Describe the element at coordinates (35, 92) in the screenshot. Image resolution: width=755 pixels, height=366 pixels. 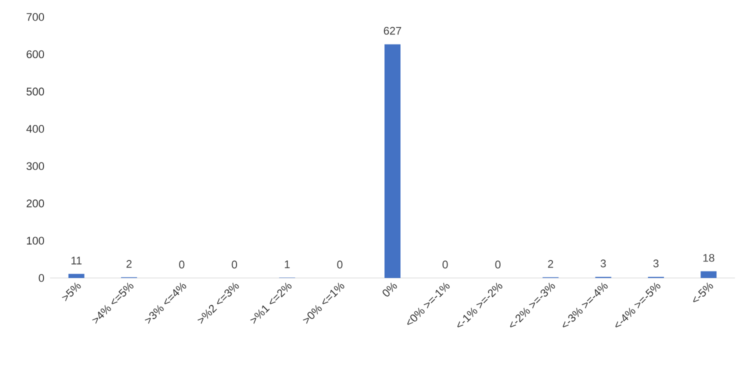
I see `y-tick-label: 500` at that location.